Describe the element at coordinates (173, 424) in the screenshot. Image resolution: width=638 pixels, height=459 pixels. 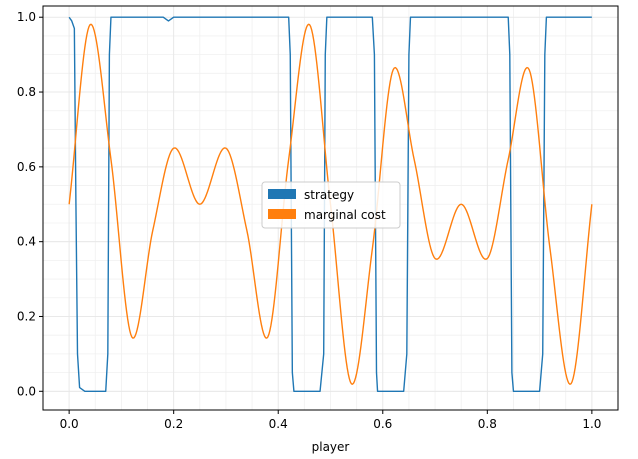
I see `x-tick-label: 0.2` at that location.